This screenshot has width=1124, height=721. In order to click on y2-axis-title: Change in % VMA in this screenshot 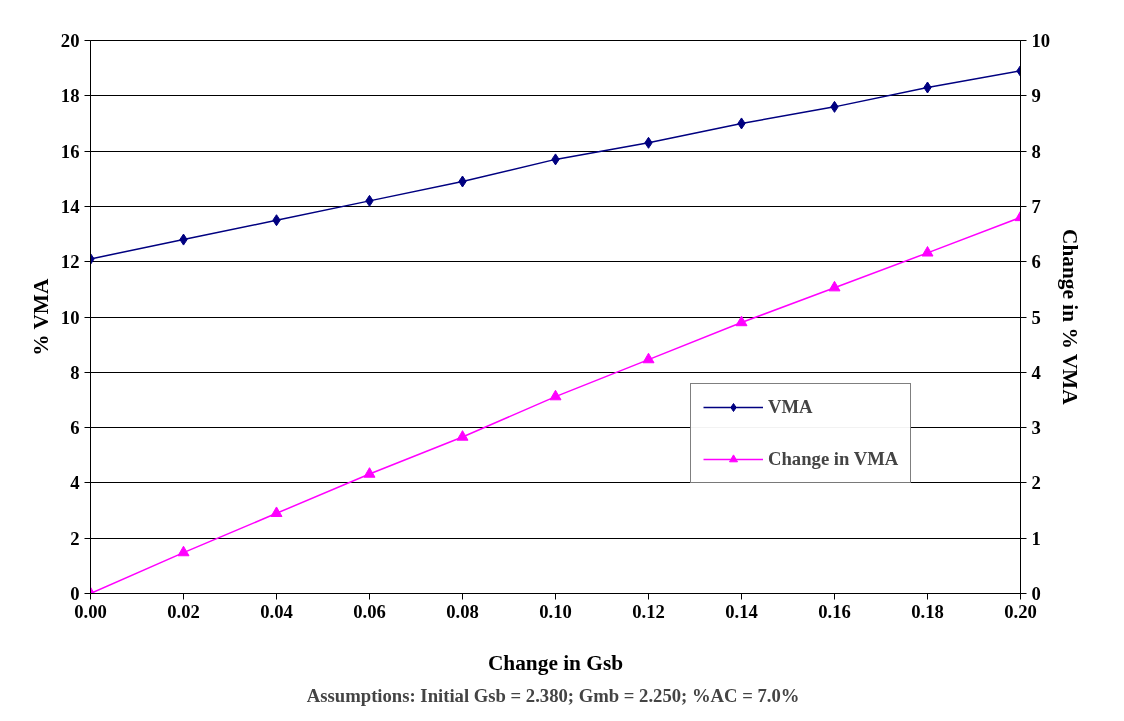, I will do `click(1070, 317)`.